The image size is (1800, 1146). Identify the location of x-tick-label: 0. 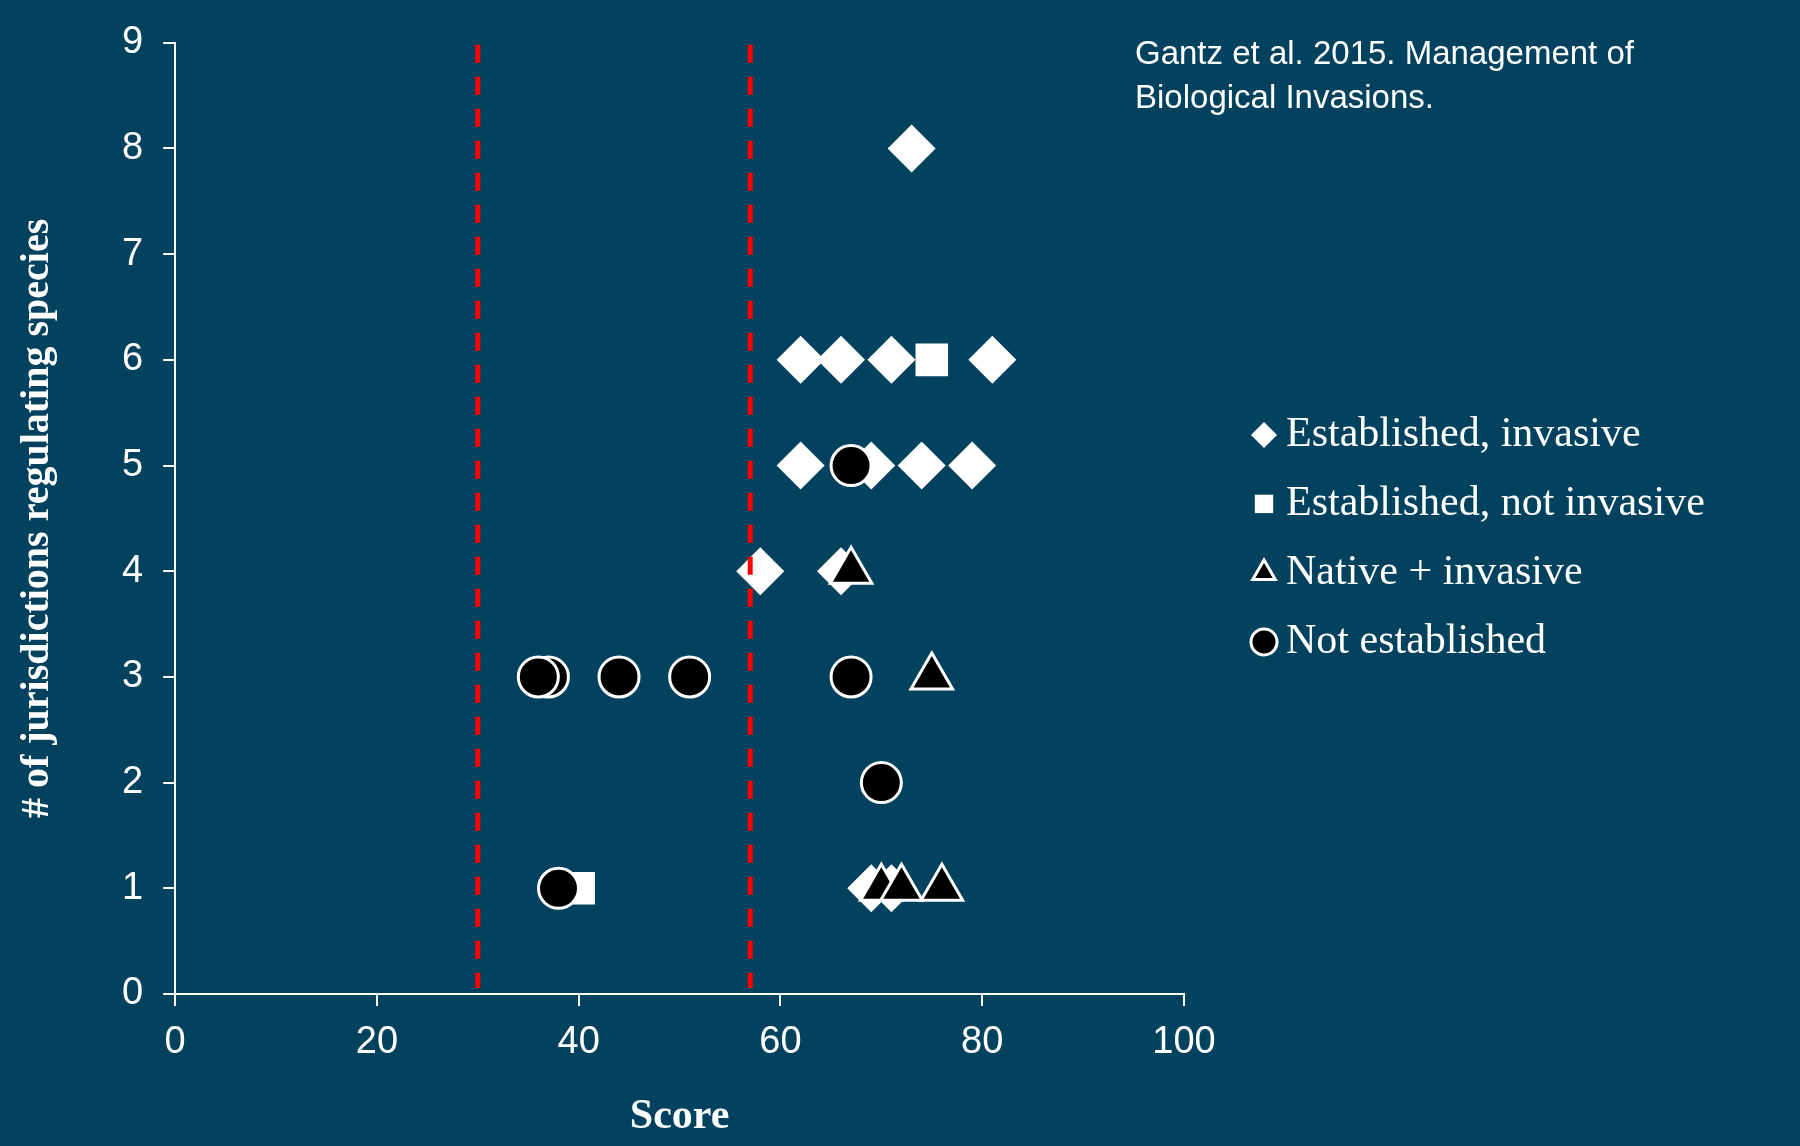
(175, 1040).